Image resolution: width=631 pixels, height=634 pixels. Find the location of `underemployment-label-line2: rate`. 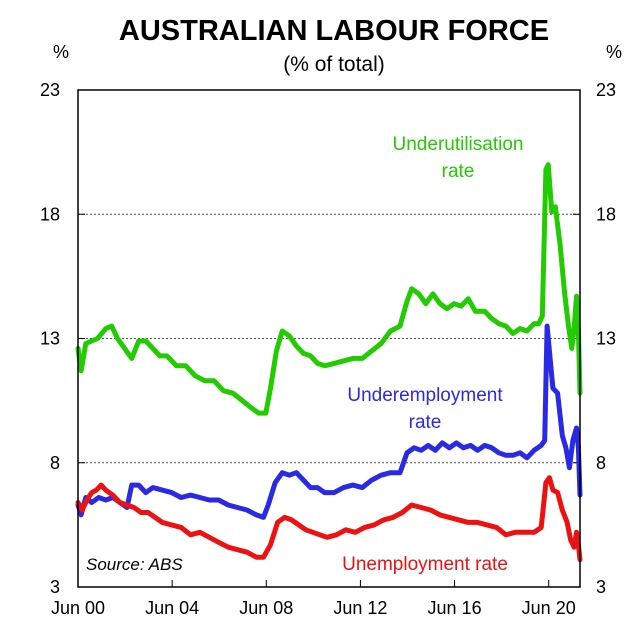

underemployment-label-line2: rate is located at coordinates (425, 422).